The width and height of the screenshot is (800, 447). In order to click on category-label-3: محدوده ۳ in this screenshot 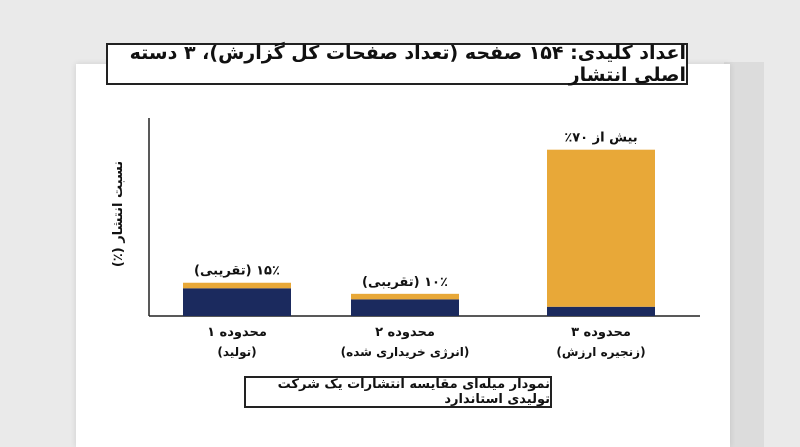, I will do `click(601, 332)`.